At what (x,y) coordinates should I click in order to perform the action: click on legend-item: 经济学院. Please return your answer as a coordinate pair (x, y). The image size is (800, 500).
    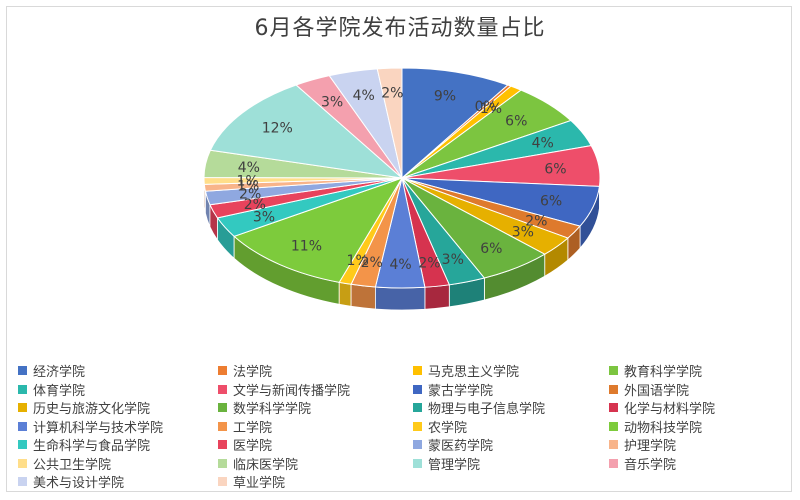
    Looking at the image, I should click on (118, 371).